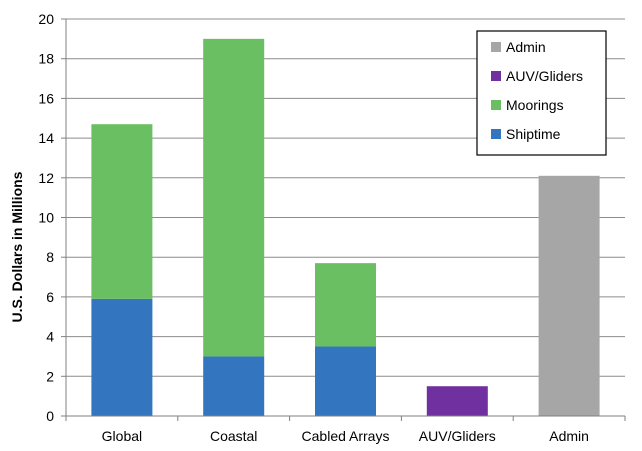 This screenshot has height=451, width=642. What do you see at coordinates (46, 138) in the screenshot?
I see `y-tick-label: 14` at bounding box center [46, 138].